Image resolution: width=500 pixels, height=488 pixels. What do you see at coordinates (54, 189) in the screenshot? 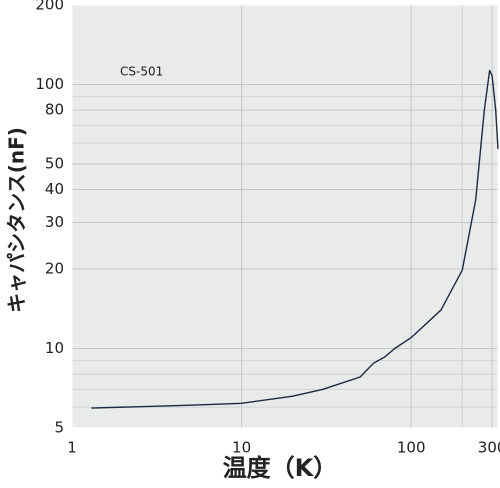
I see `y-tick-label: 40` at bounding box center [54, 189].